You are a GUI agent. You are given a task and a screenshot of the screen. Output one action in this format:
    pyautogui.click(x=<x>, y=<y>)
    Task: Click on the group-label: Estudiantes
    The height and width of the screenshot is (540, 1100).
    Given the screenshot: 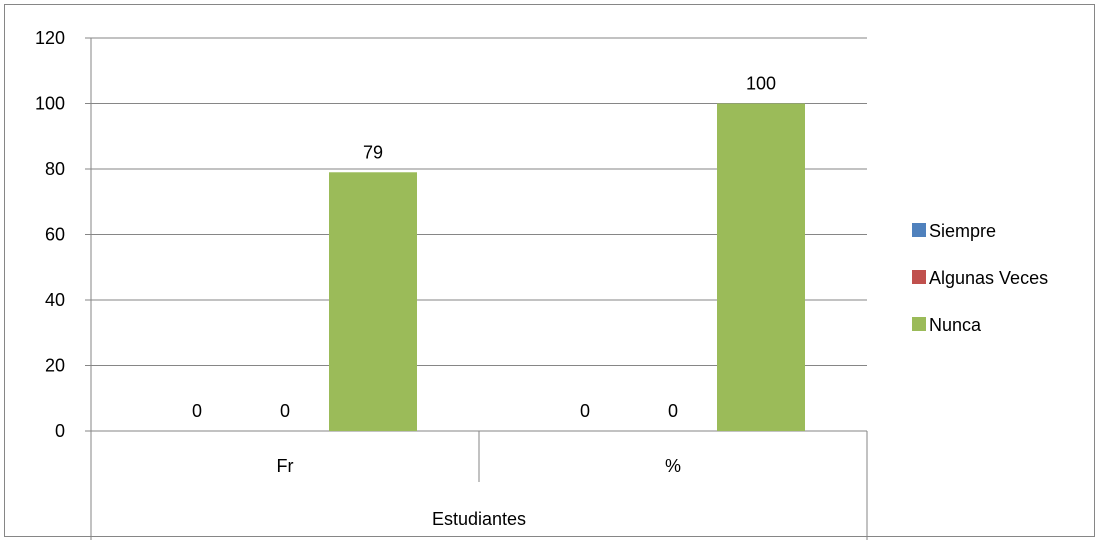 What is the action you would take?
    pyautogui.click(x=479, y=519)
    